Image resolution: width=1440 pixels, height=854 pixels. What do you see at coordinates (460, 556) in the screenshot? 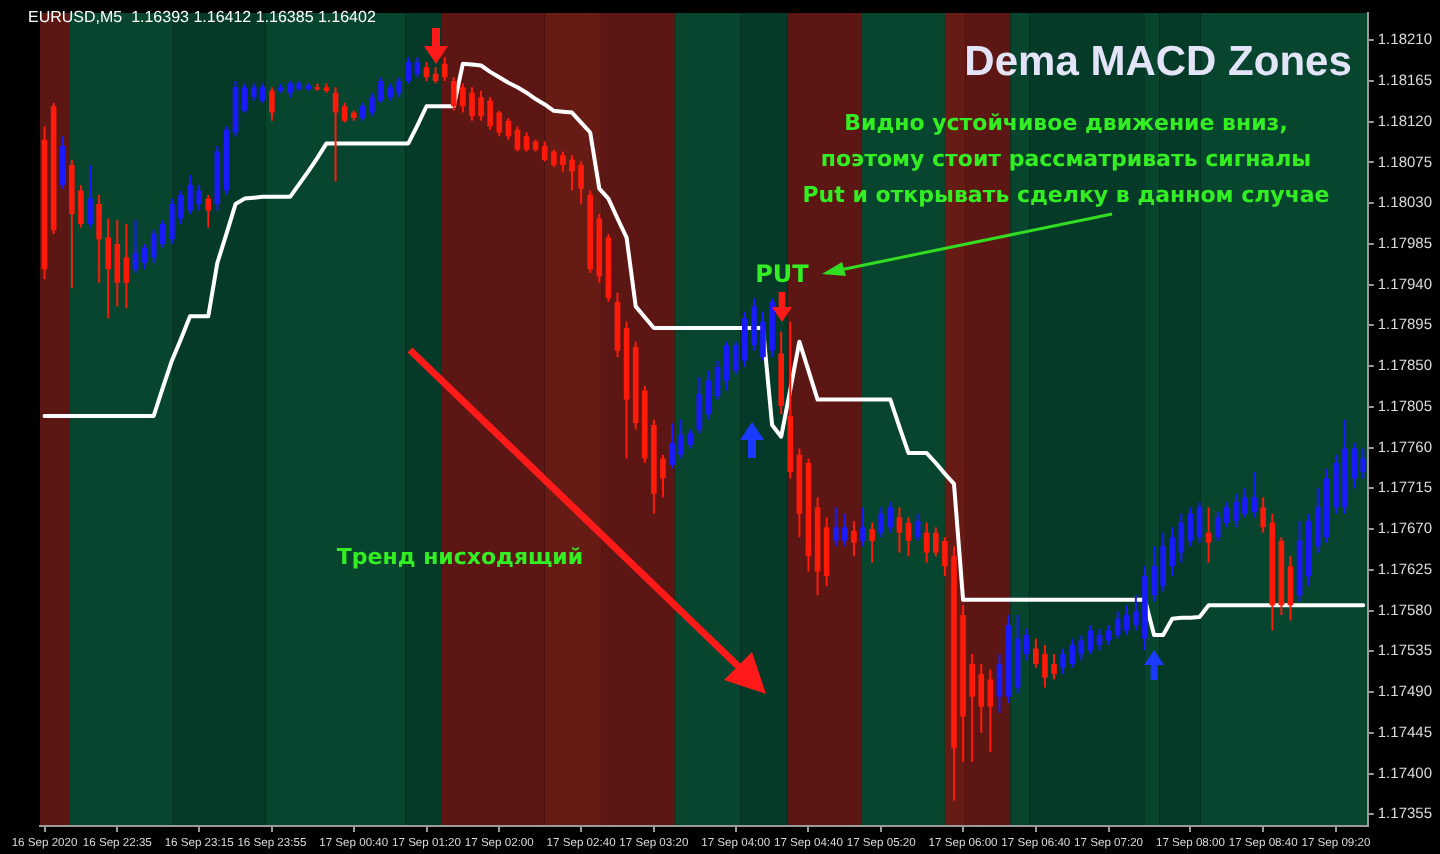
I see `annotation: Тренд нисходящий` at bounding box center [460, 556].